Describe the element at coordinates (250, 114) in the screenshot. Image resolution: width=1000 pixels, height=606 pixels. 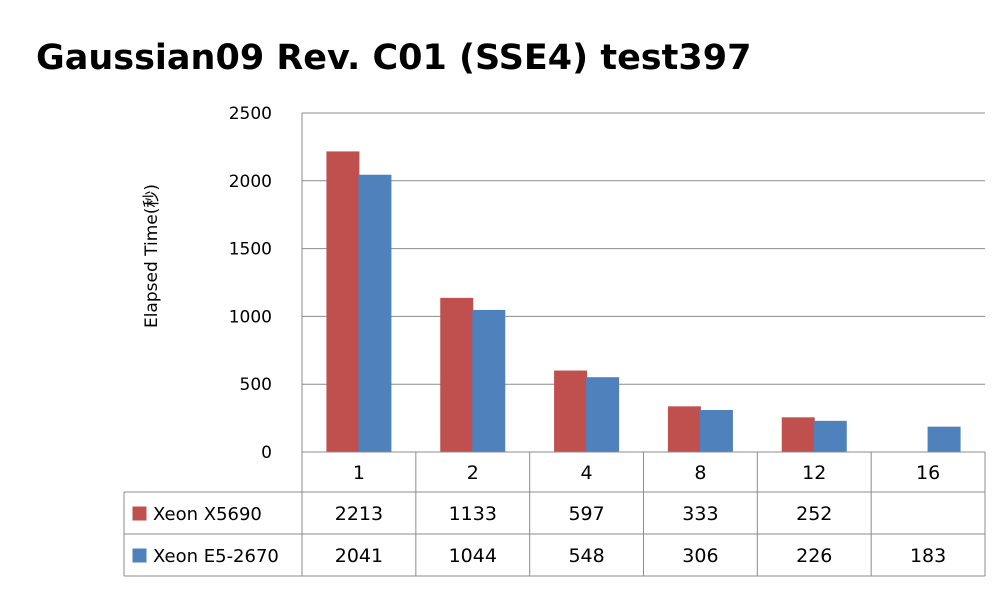
I see `y-tick-label: 2500` at that location.